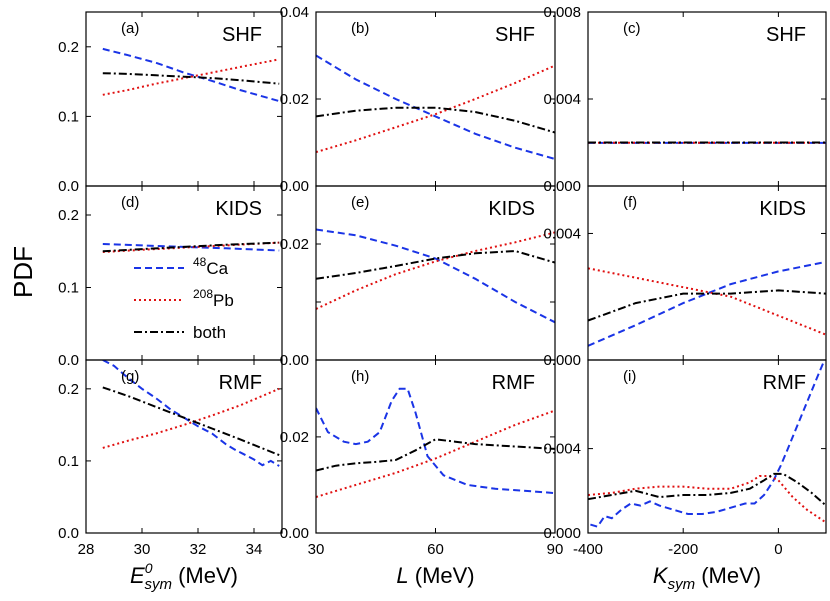 The image size is (830, 601). What do you see at coordinates (209, 332) in the screenshot?
I see `legend-label: both` at bounding box center [209, 332].